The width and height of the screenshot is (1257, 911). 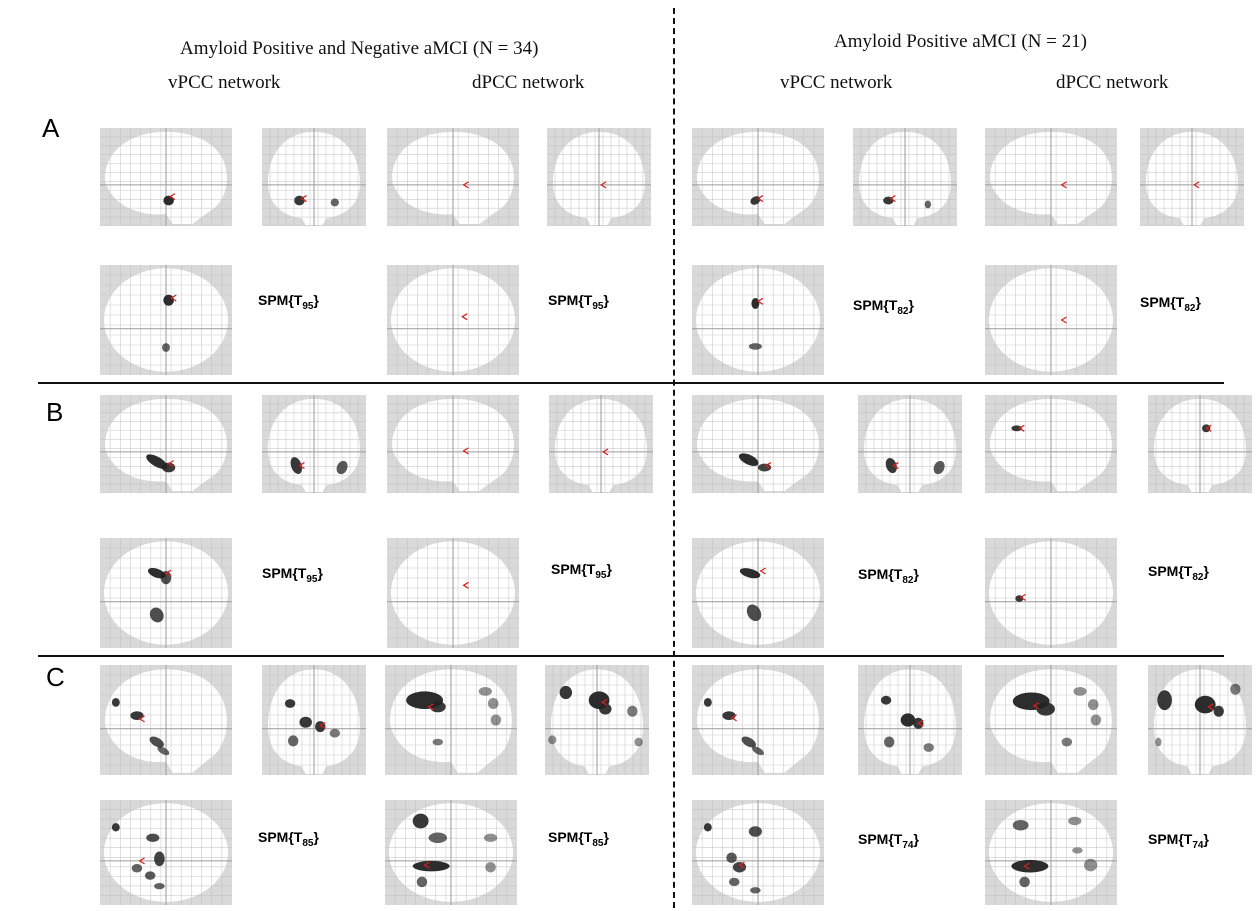 I want to click on header-dpcc-right: dPCC network, so click(x=1112, y=82).